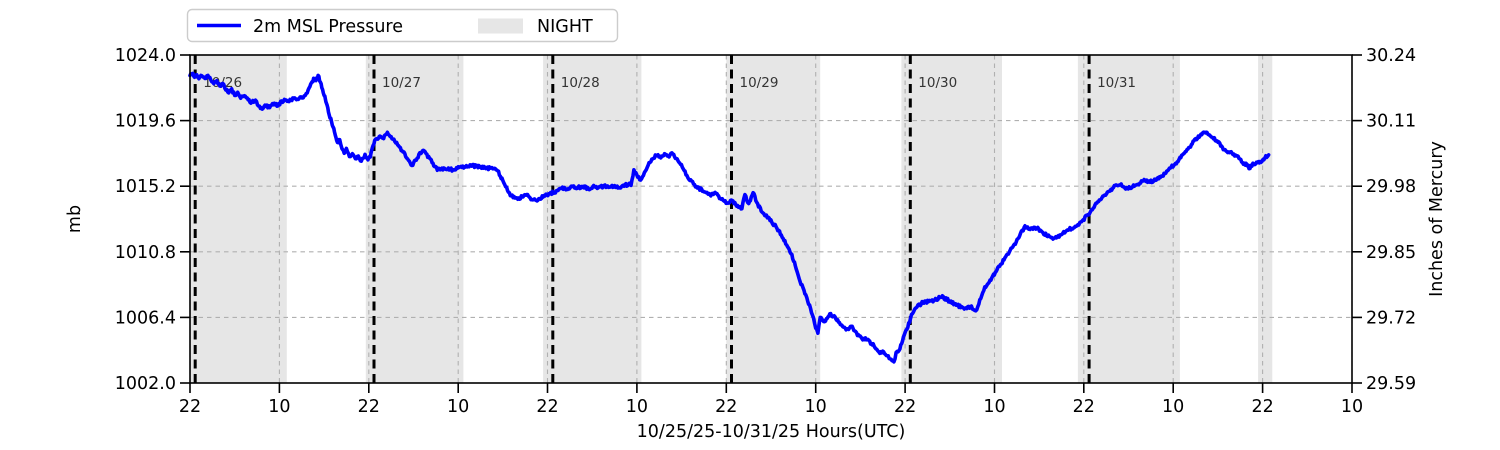 Image resolution: width=1500 pixels, height=450 pixels. What do you see at coordinates (328, 27) in the screenshot?
I see `legend-pressure-label: 2m MSL Pressure` at bounding box center [328, 27].